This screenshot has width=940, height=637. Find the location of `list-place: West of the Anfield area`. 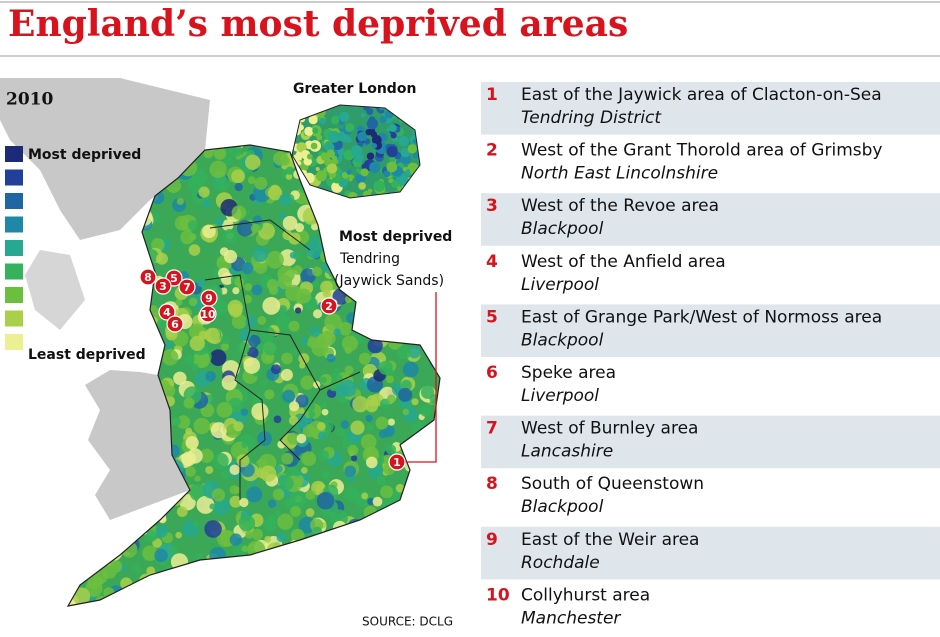

list-place: West of the Anfield area is located at coordinates (623, 262).